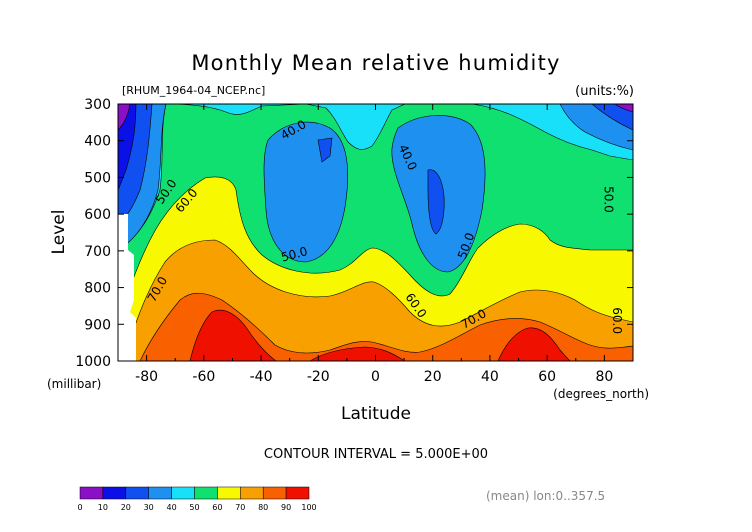 The width and height of the screenshot is (752, 532). I want to click on contour-label: 60.0, so click(617, 320).